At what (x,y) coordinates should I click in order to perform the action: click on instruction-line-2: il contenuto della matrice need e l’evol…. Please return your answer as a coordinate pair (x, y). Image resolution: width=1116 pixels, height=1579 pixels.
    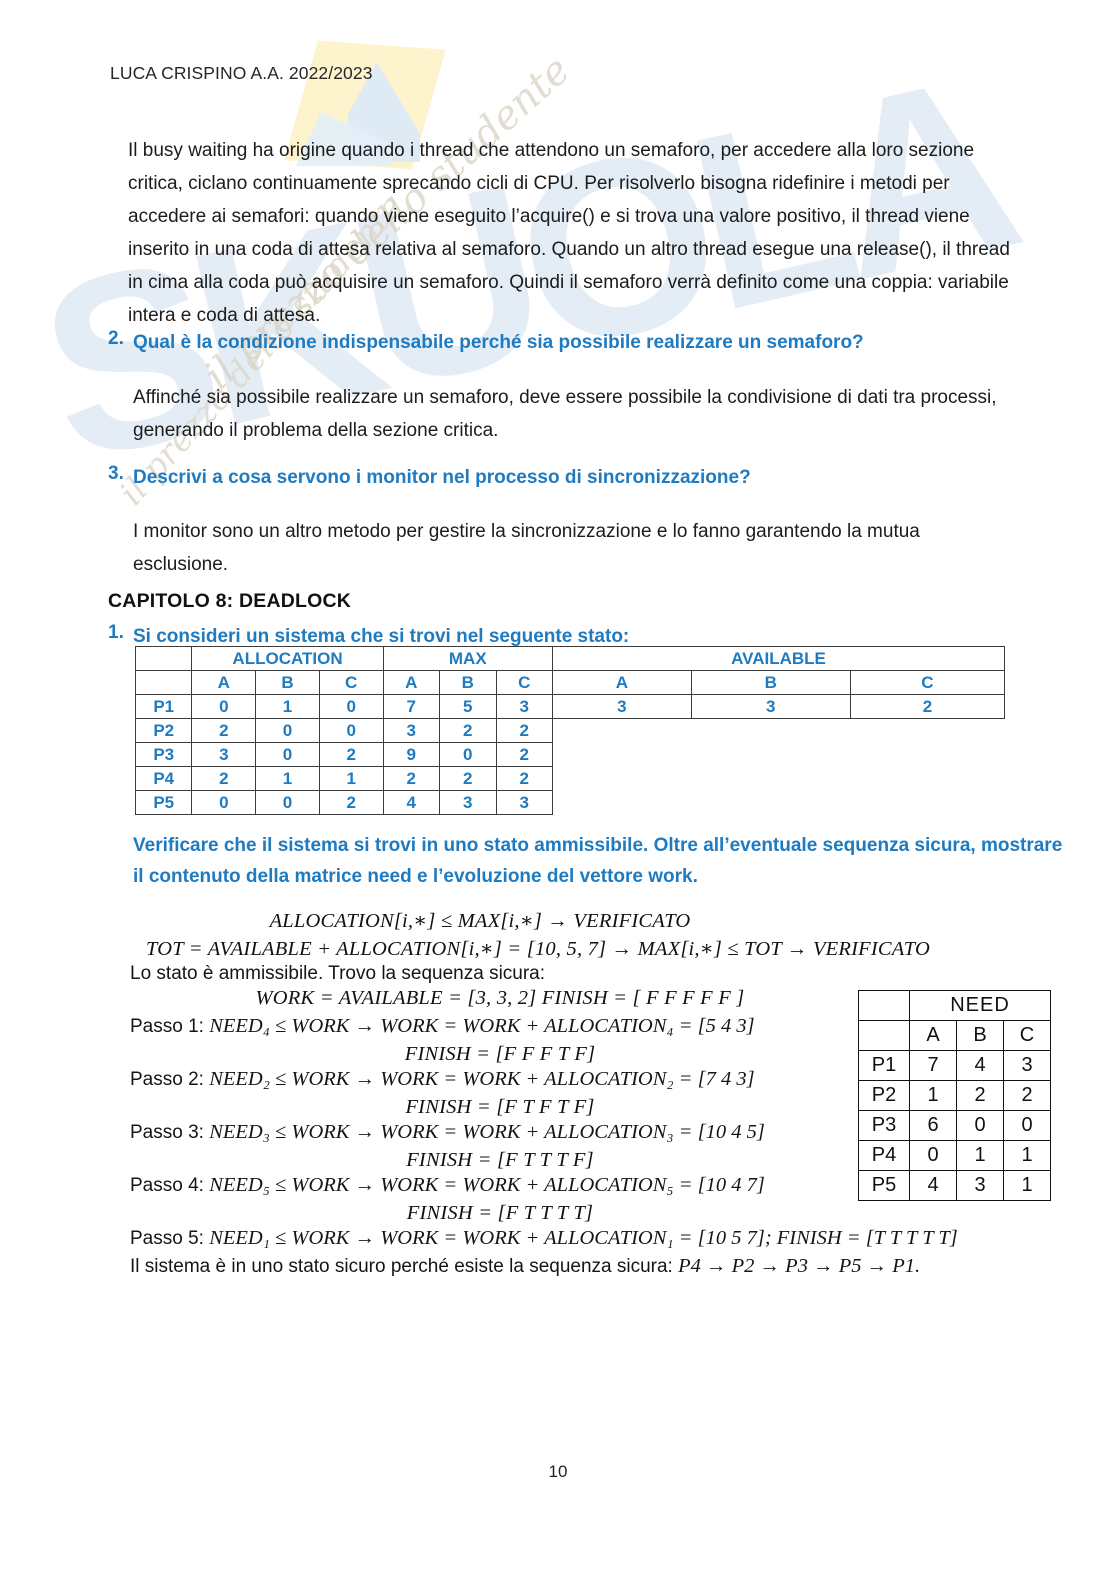
    Looking at the image, I should click on (415, 876).